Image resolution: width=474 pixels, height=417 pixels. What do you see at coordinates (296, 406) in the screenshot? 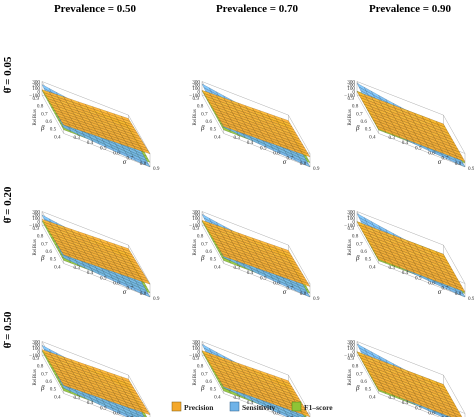
I see `legend-swatch-f1` at bounding box center [296, 406].